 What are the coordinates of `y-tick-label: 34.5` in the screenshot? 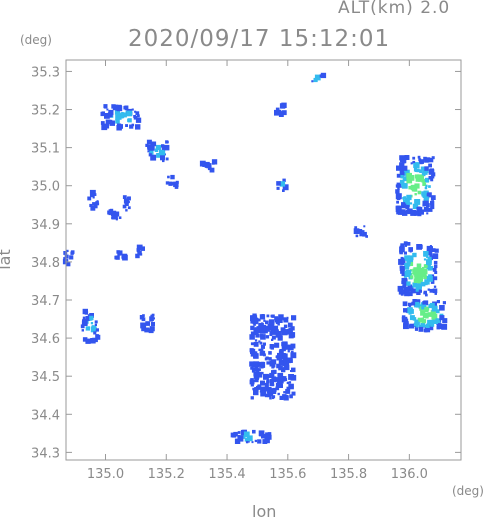 It's located at (45, 377).